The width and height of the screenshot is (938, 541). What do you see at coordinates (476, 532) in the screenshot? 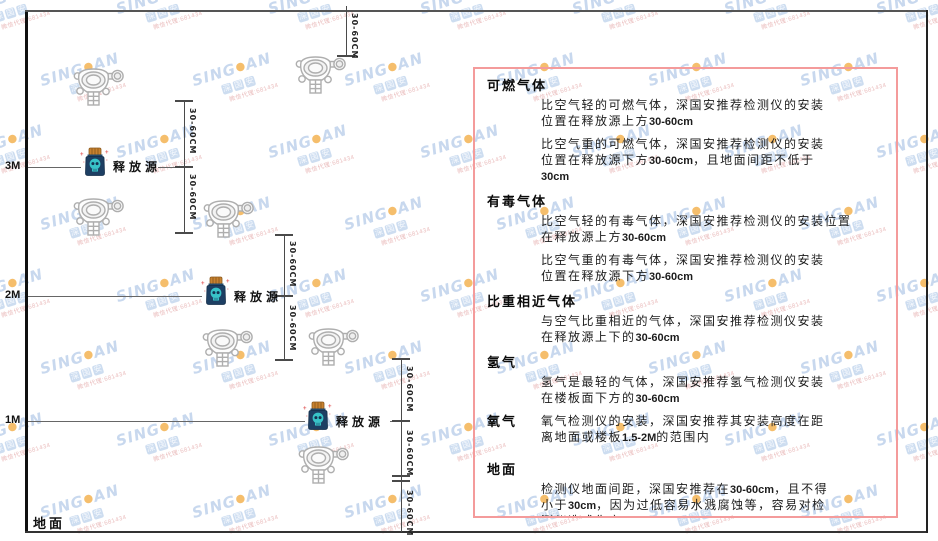
I see `ground-line` at bounding box center [476, 532].